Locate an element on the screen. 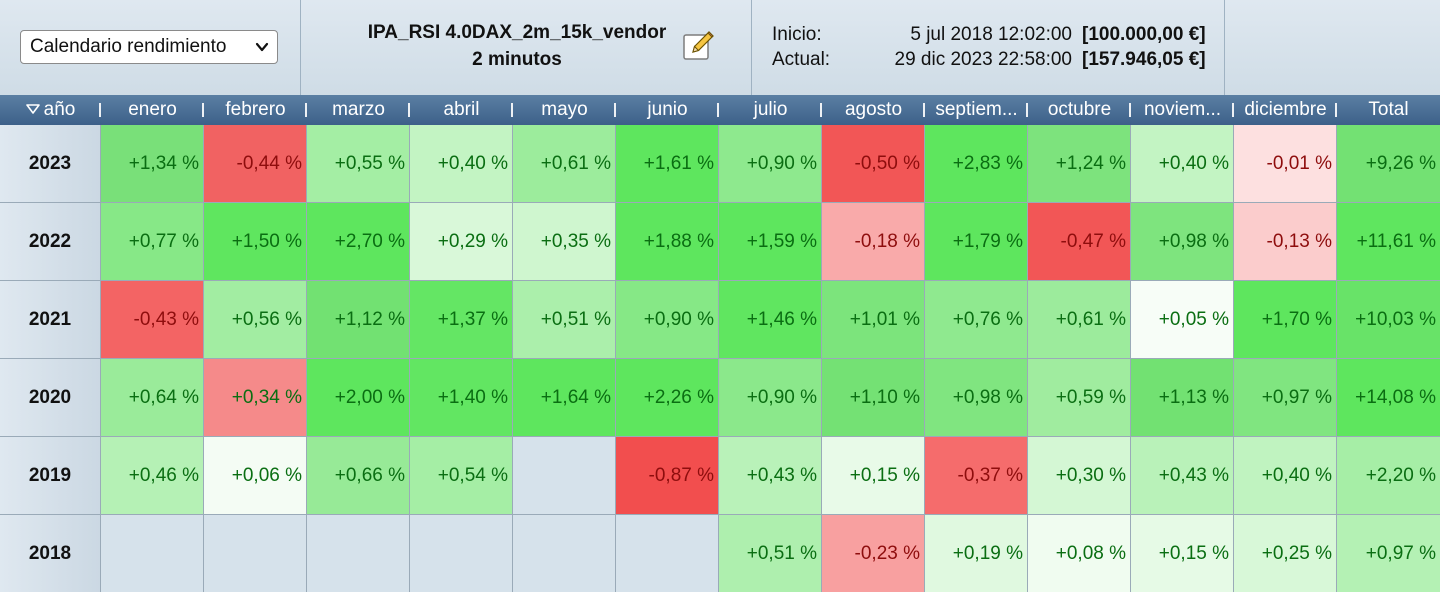 The image size is (1440, 592). start-label: Inicio: is located at coordinates (797, 34).